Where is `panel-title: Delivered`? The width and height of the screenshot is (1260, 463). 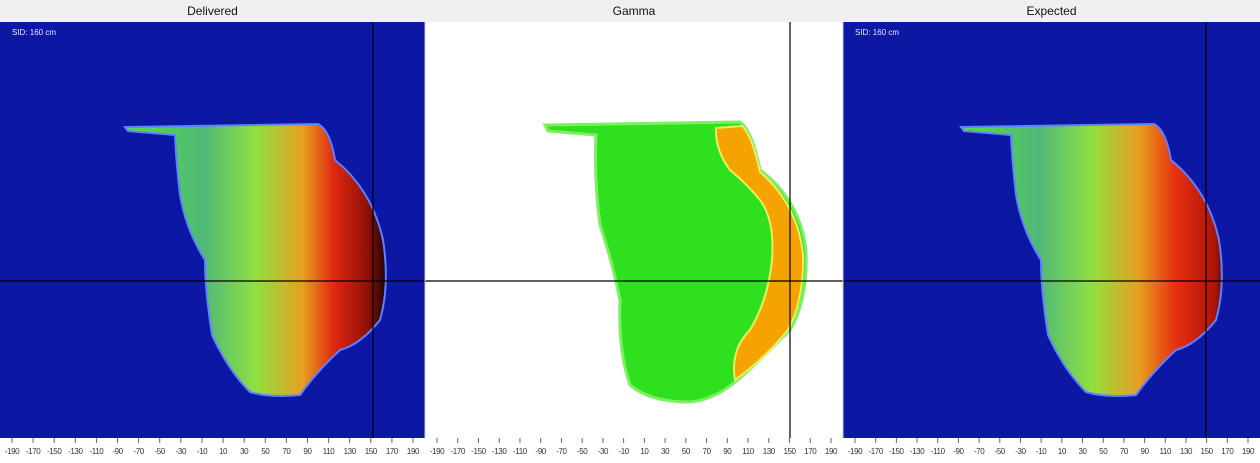
panel-title: Delivered is located at coordinates (212, 11).